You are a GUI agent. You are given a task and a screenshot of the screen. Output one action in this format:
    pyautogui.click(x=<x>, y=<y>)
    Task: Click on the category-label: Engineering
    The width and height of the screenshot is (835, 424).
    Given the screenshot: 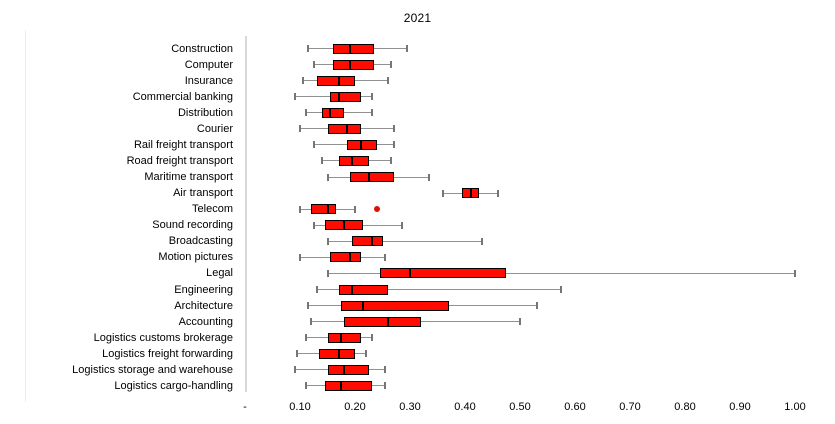 What is the action you would take?
    pyautogui.click(x=203, y=289)
    